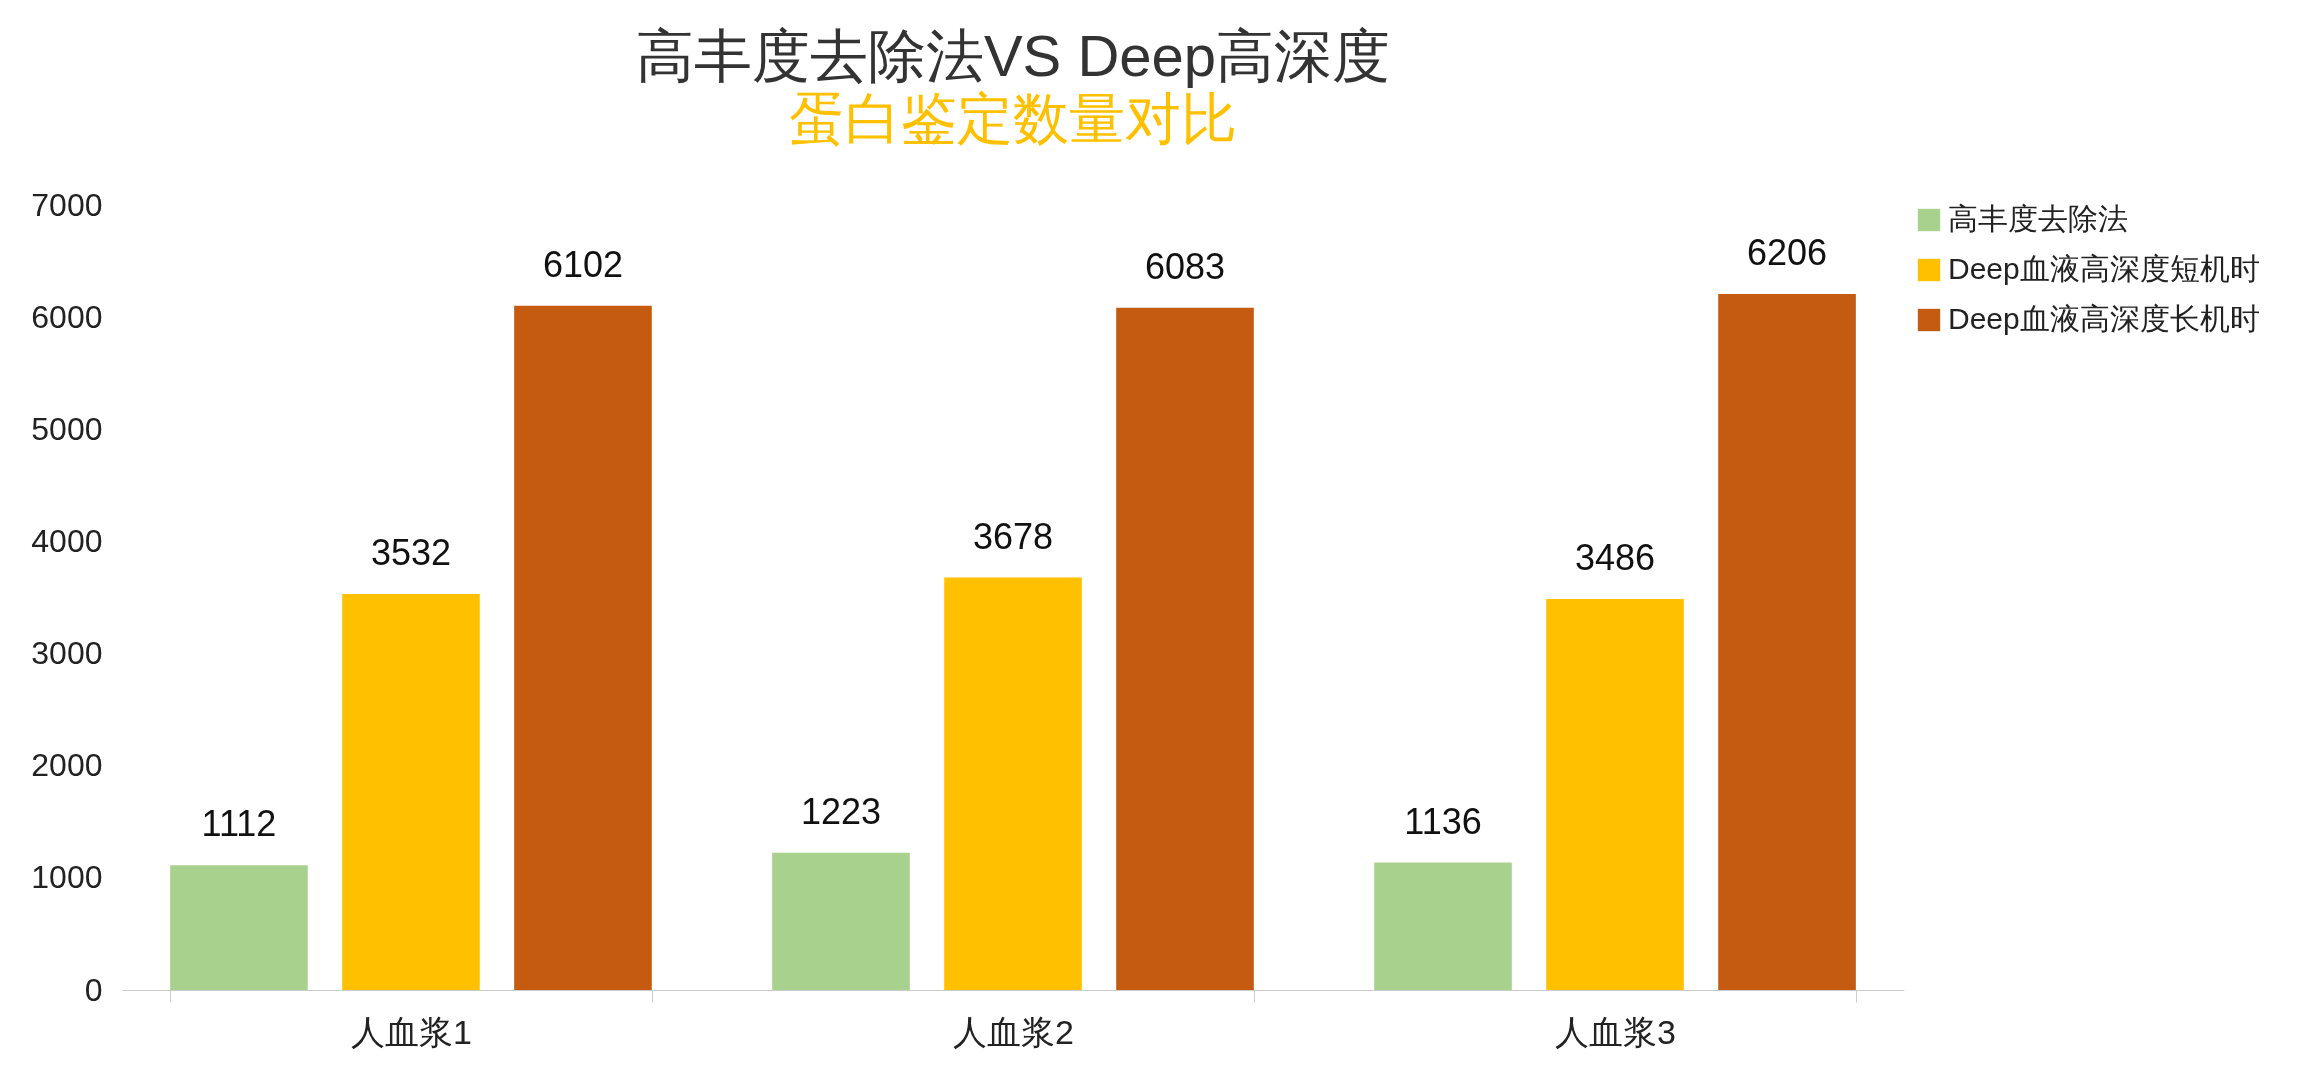 The width and height of the screenshot is (2318, 1084). Describe the element at coordinates (1615, 558) in the screenshot. I see `data-label: 3486` at that location.